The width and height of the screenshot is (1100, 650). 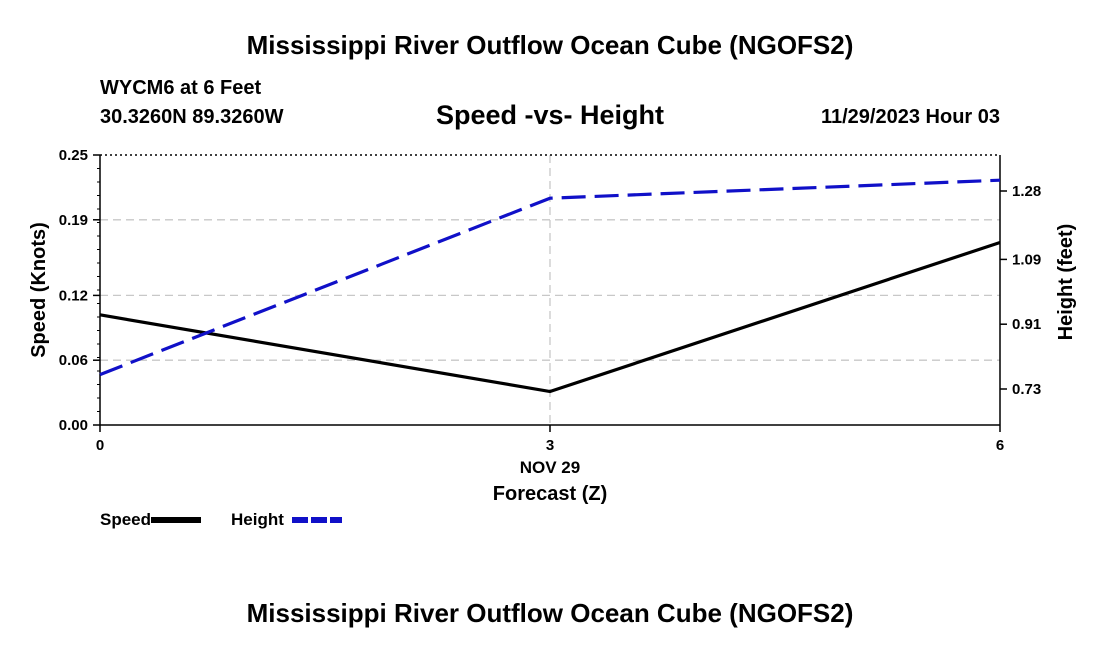 I want to click on y2-tick-label: 1.09, so click(x=1026, y=259).